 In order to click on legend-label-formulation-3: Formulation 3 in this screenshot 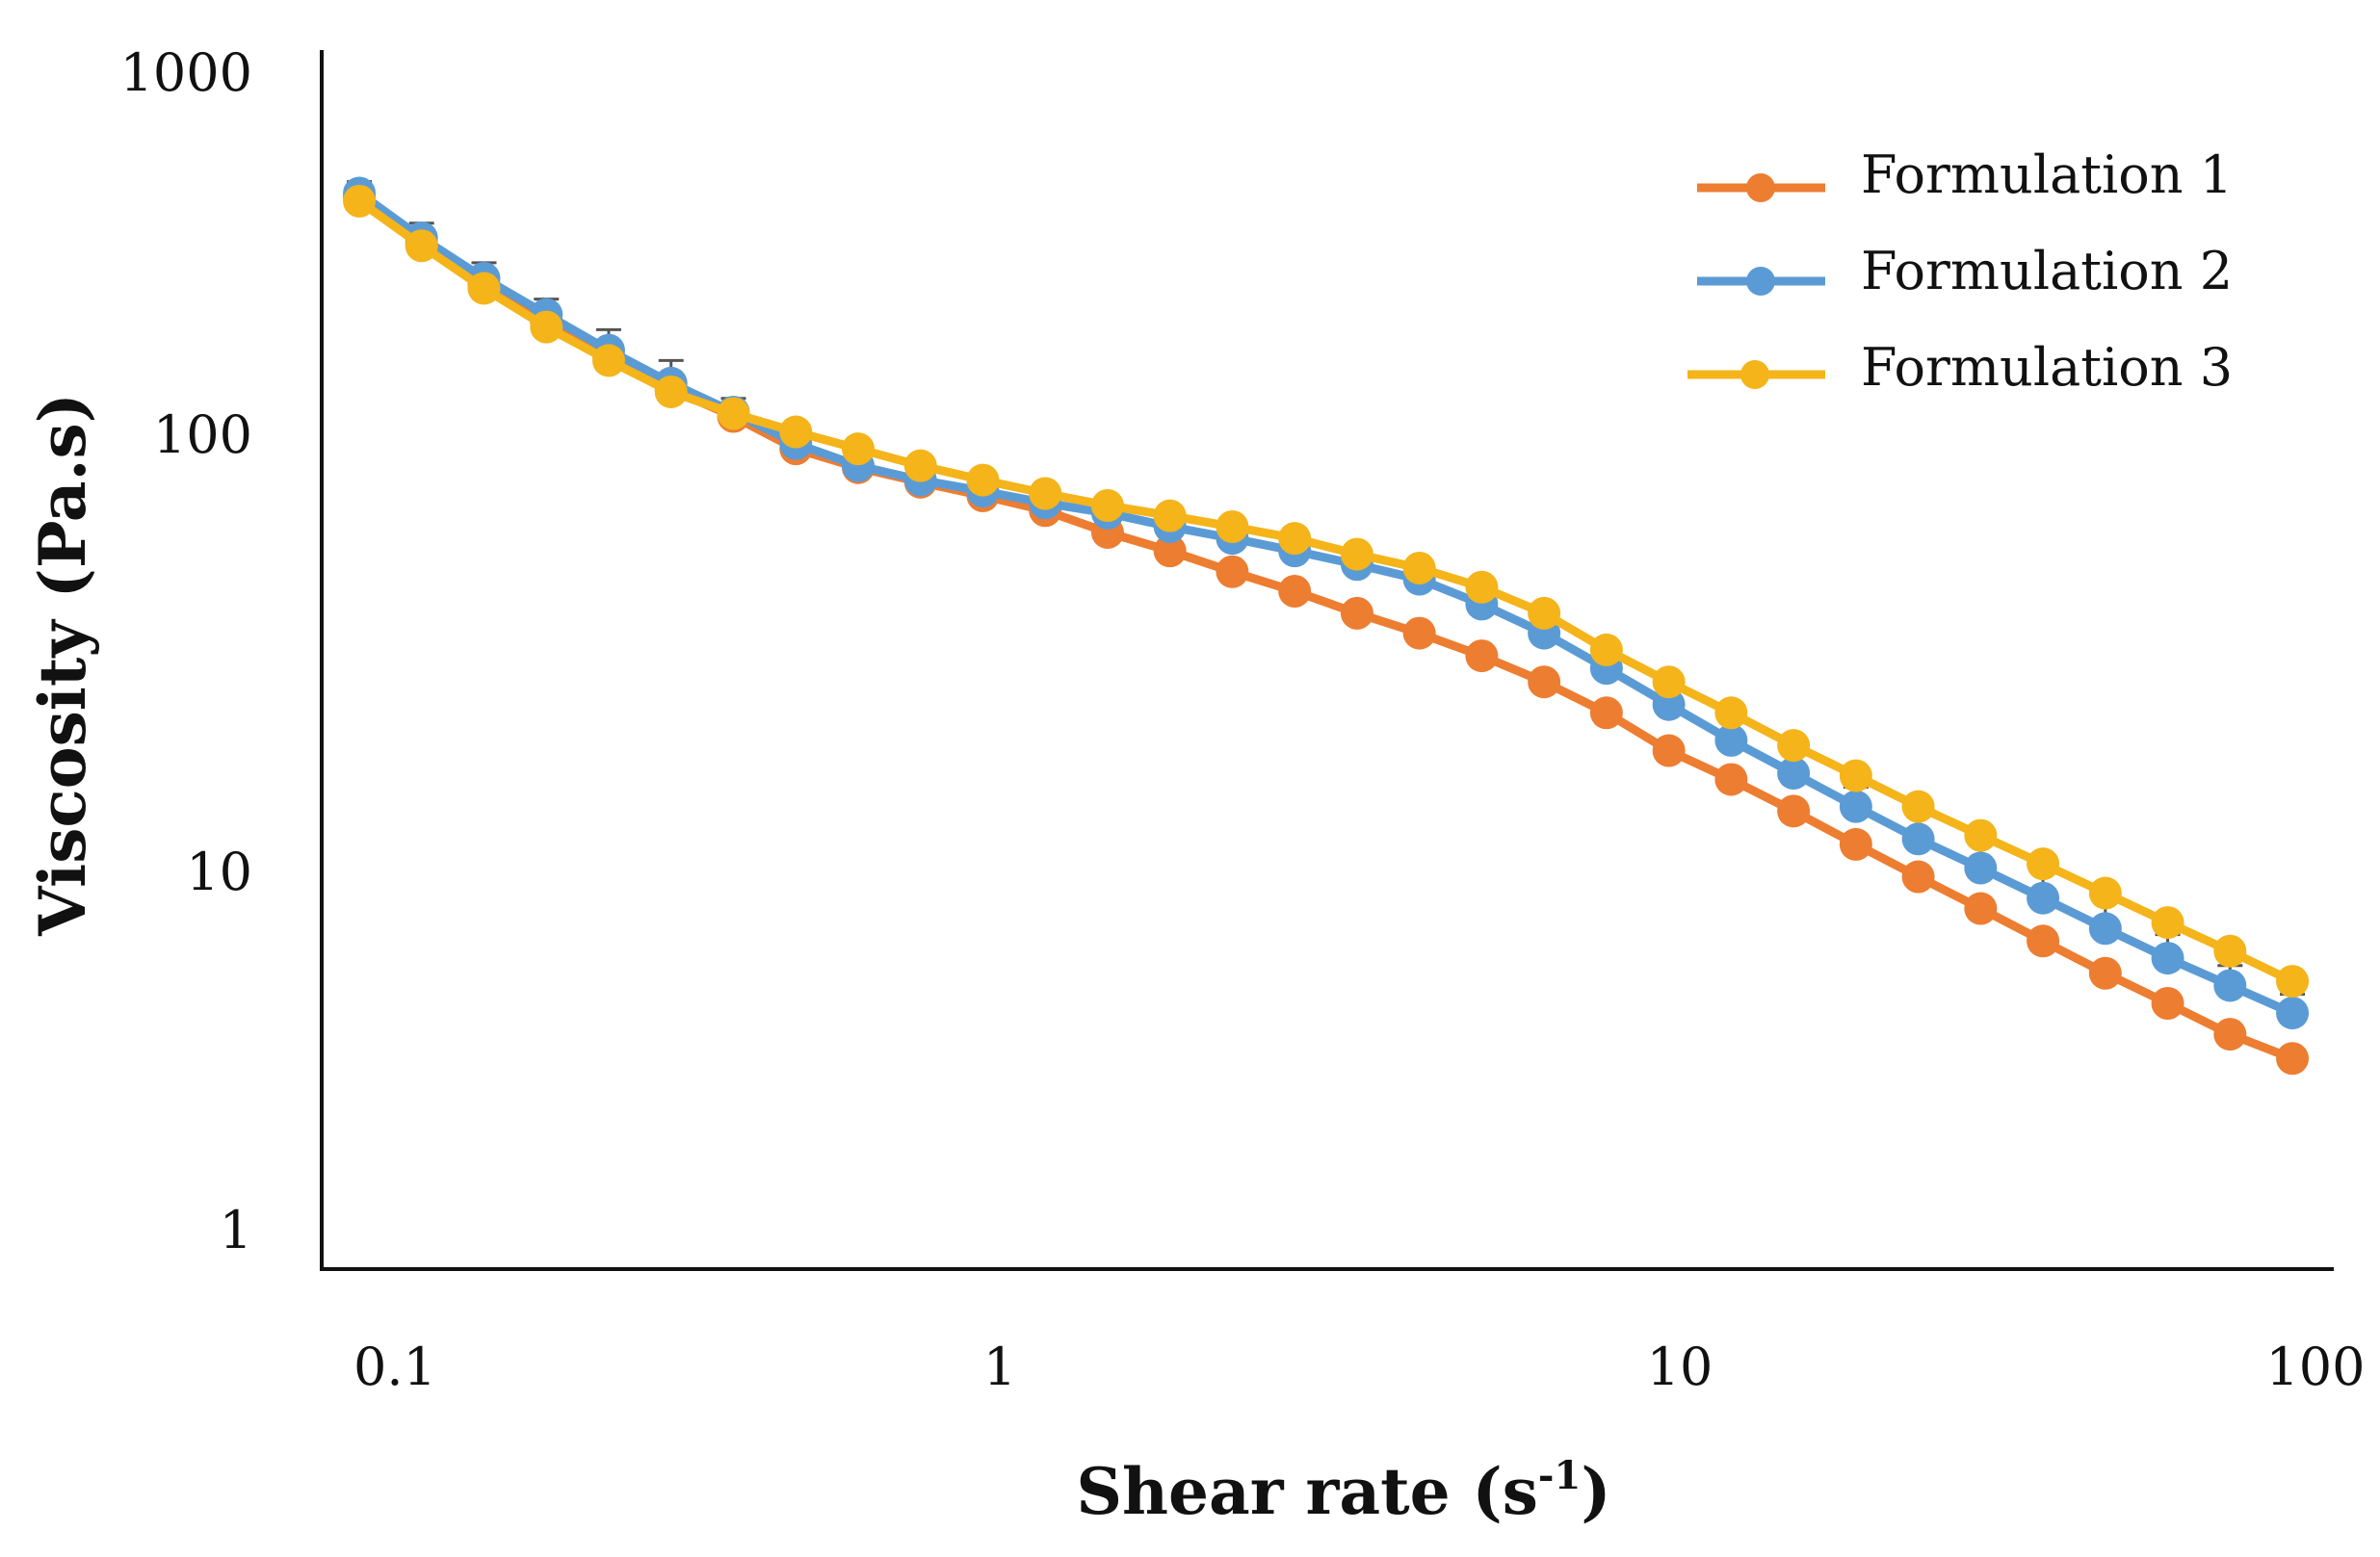, I will do `click(2047, 367)`.